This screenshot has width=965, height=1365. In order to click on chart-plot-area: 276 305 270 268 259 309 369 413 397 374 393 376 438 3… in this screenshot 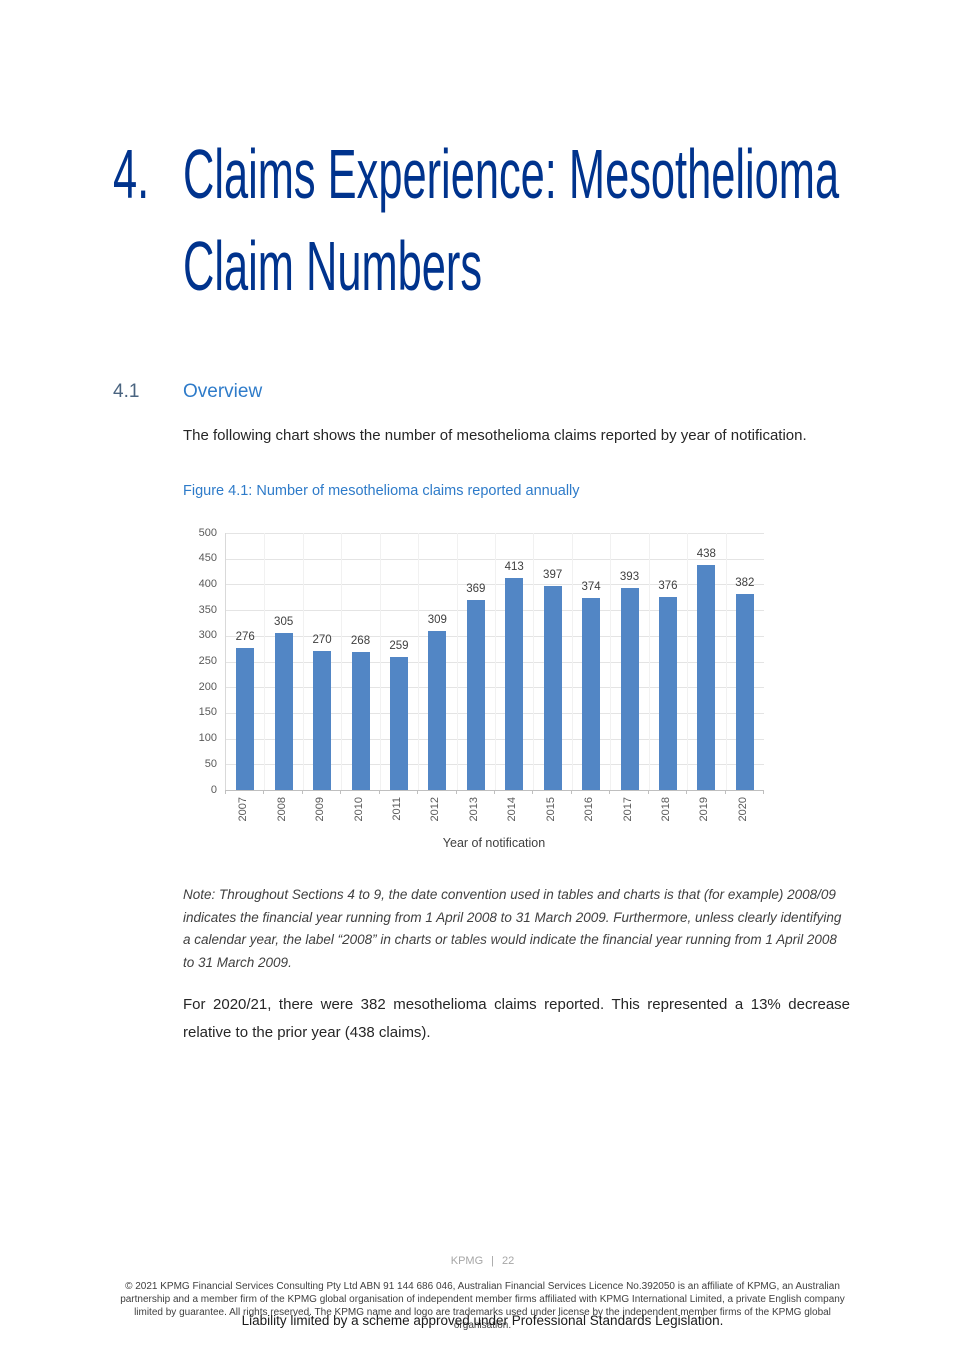, I will do `click(494, 662)`.